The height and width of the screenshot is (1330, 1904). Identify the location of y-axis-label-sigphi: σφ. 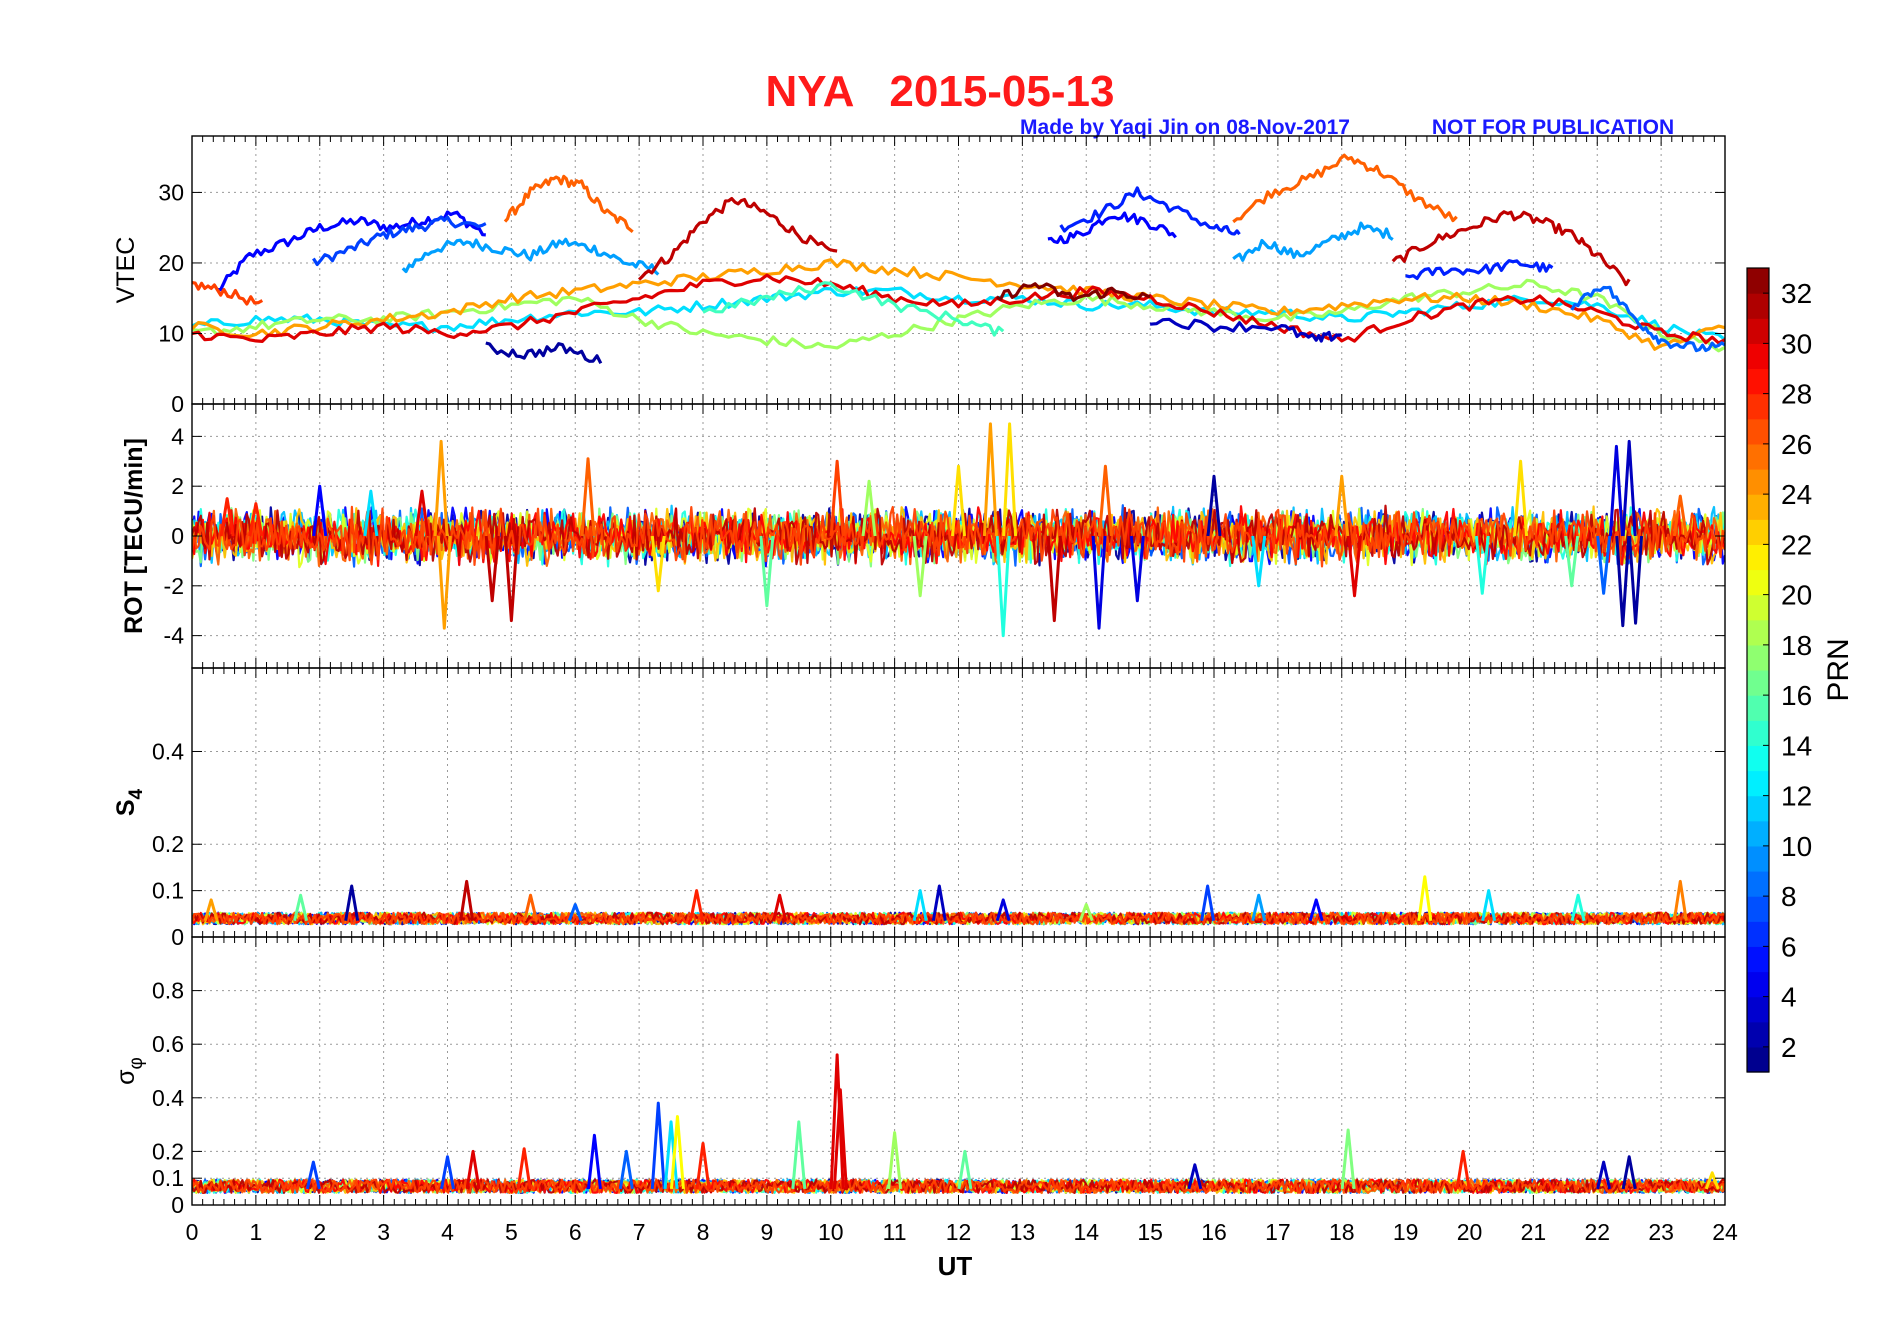
(129, 1071).